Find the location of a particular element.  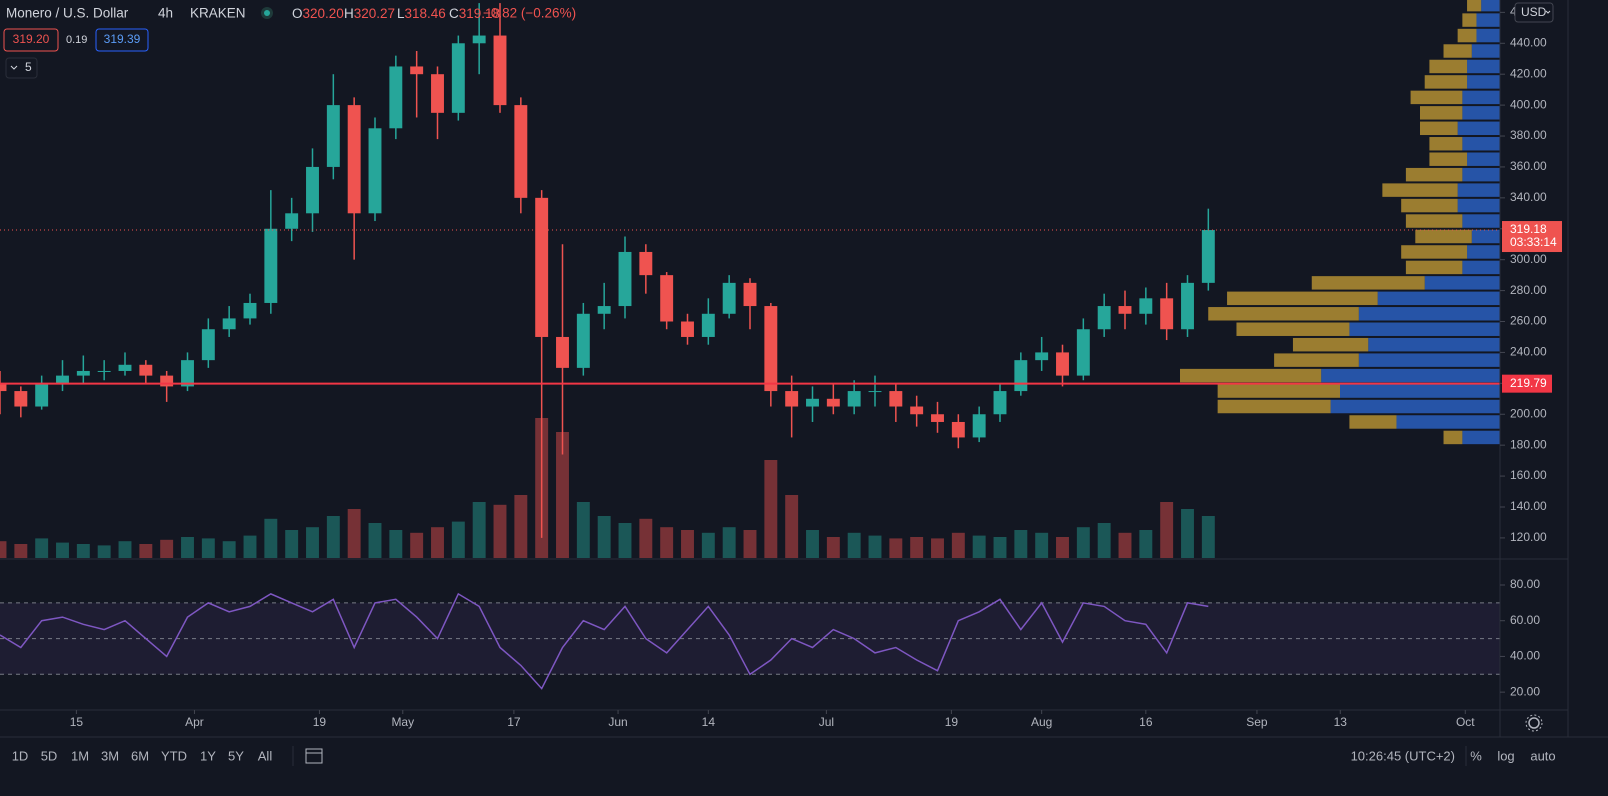

ohlc-item: O320.20 is located at coordinates (318, 13).